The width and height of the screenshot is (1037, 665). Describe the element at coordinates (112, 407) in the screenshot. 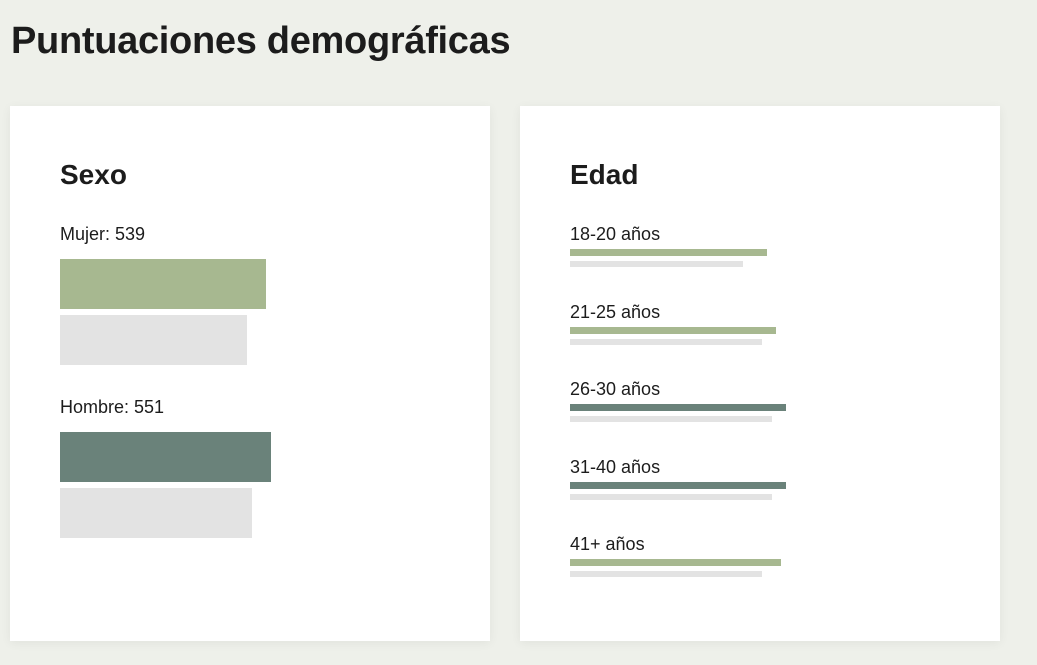

I see `sex-item-label: Hombre: 551` at that location.